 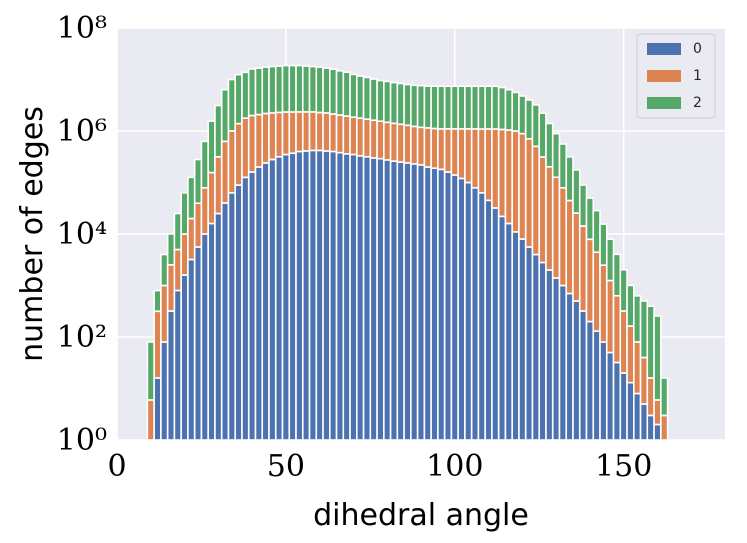 What do you see at coordinates (421, 515) in the screenshot?
I see `x-axis-label: dihedral angle` at bounding box center [421, 515].